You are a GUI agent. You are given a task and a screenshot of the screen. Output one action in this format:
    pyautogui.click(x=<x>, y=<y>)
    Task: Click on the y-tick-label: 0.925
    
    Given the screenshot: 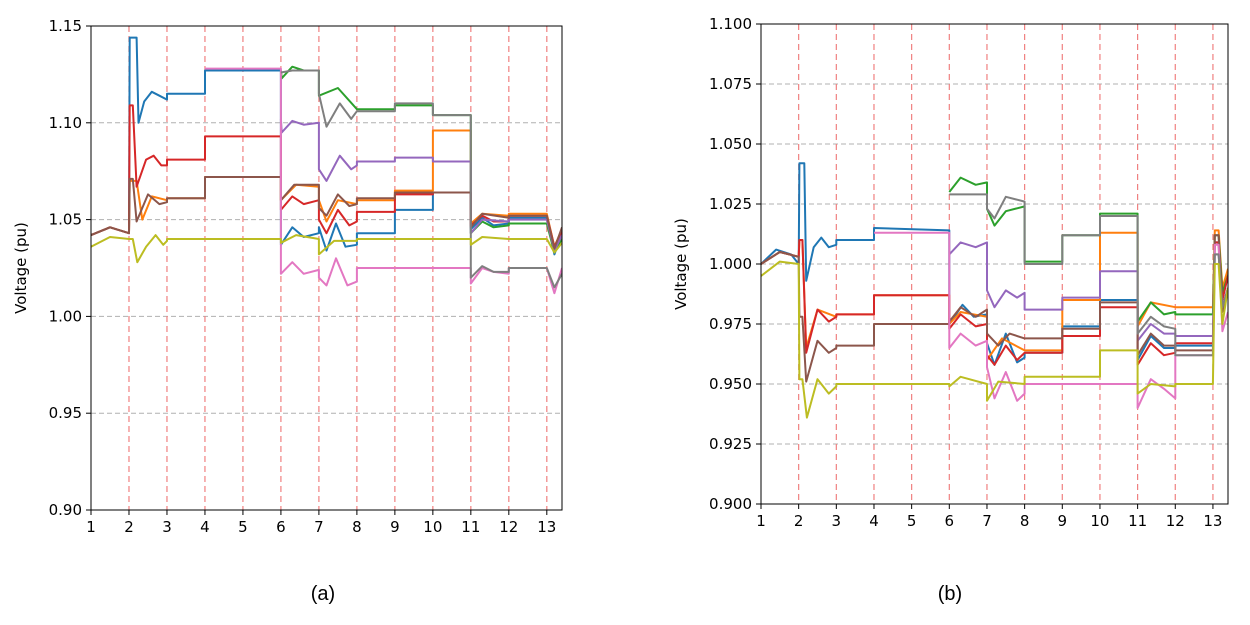 What is the action you would take?
    pyautogui.click(x=730, y=444)
    